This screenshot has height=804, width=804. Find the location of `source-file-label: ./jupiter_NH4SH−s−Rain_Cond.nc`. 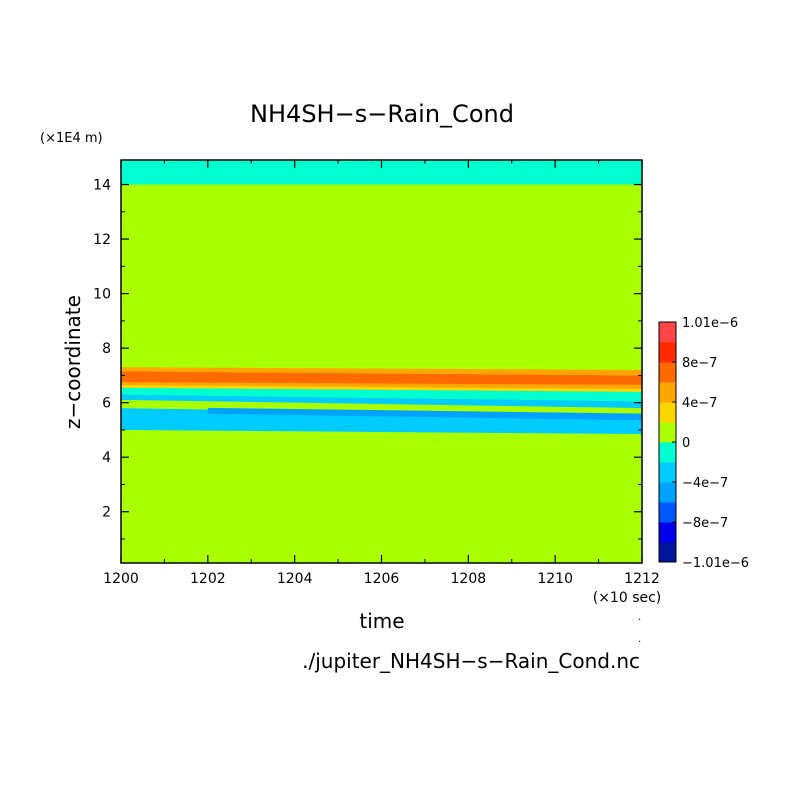

source-file-label: ./jupiter_NH4SH−s−Rain_Cond.nc is located at coordinates (471, 661).